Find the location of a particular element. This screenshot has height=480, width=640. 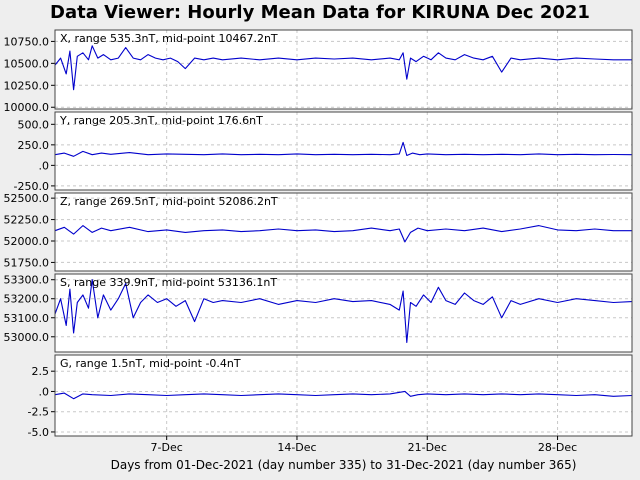

panel-3-series-line is located at coordinates (343, 311).